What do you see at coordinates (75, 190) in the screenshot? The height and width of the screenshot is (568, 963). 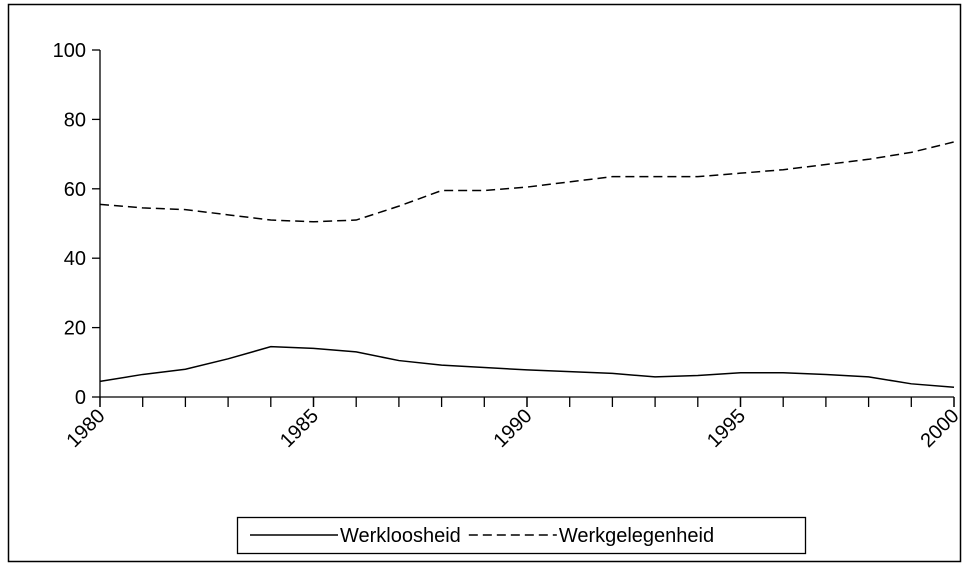 I see `y-tick-label: 60` at bounding box center [75, 190].